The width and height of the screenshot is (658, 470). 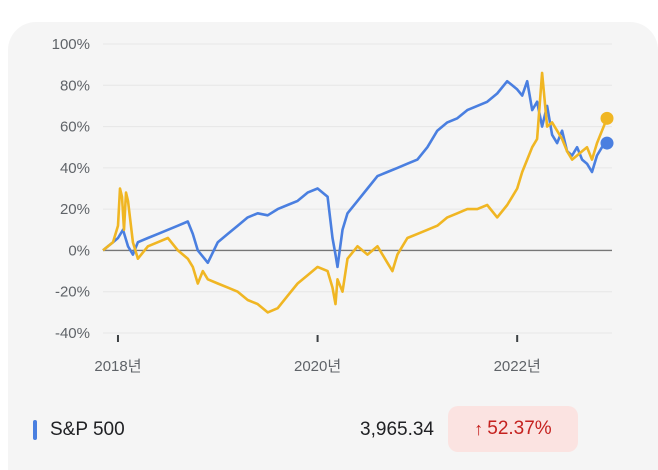 What do you see at coordinates (317, 355) in the screenshot?
I see `x-axis-ticks: 2018년 2020년 2022년` at bounding box center [317, 355].